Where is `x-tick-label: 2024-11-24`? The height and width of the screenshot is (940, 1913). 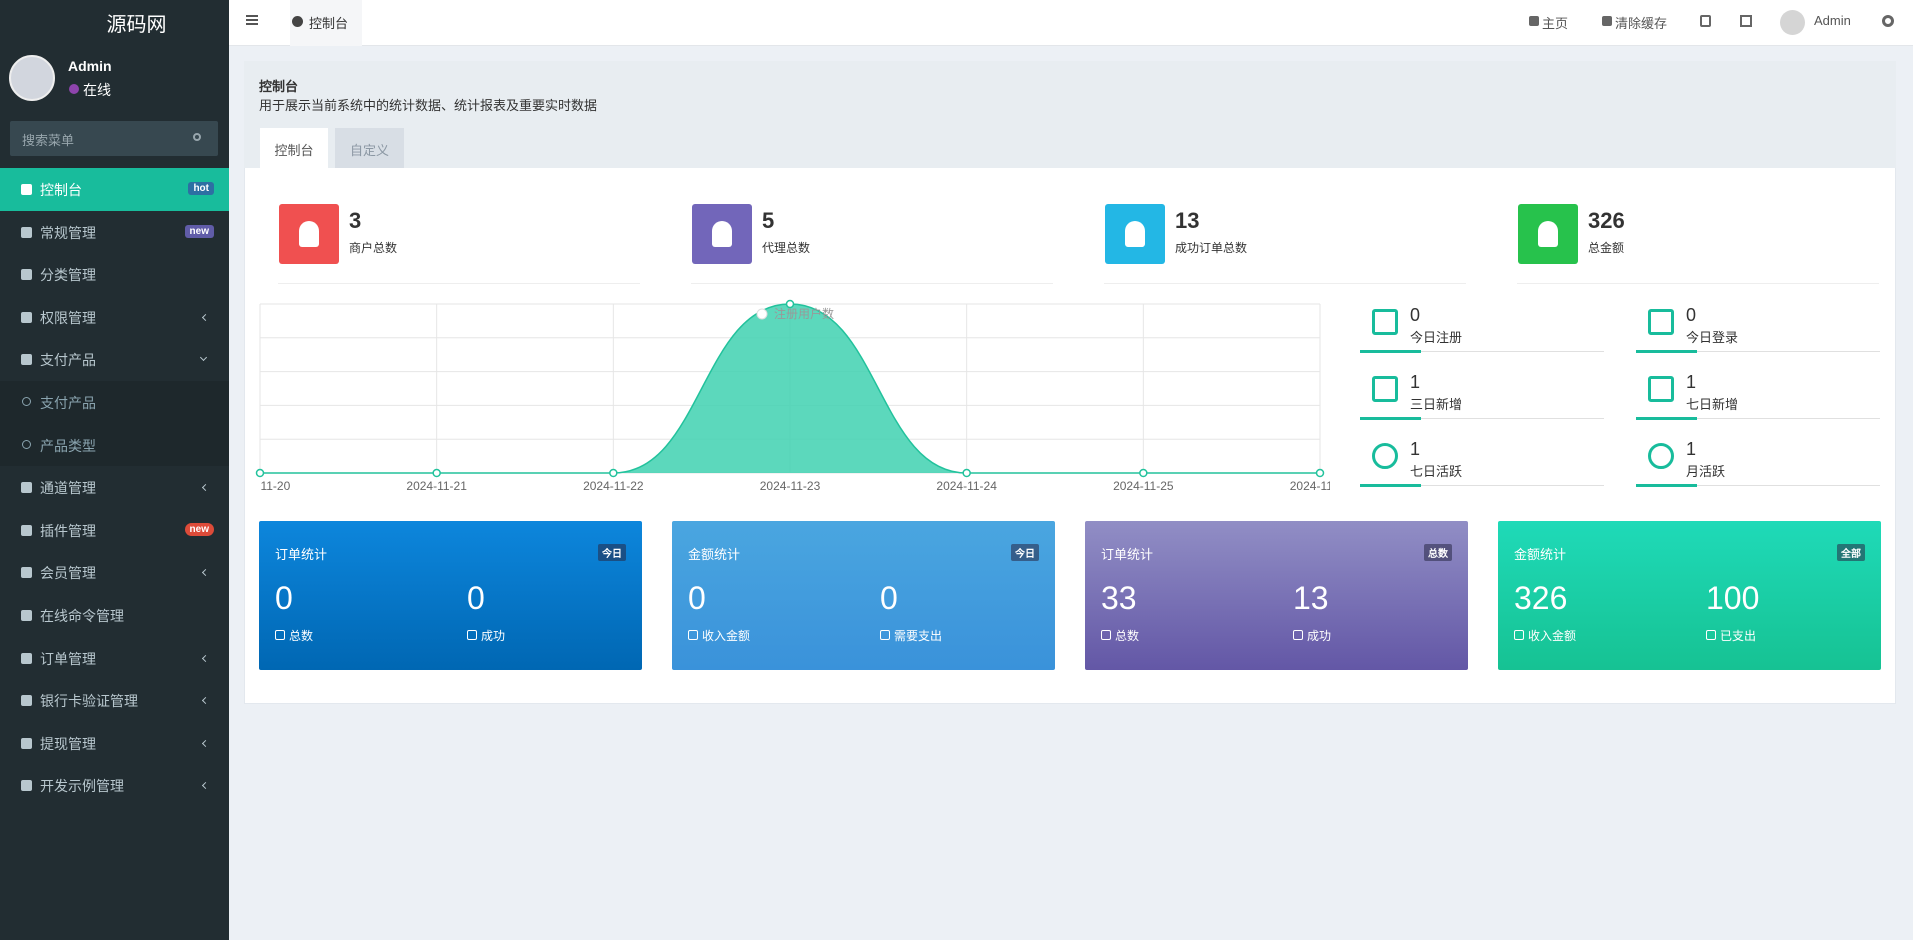
x-tick-label: 2024-11-24 is located at coordinates (966, 486).